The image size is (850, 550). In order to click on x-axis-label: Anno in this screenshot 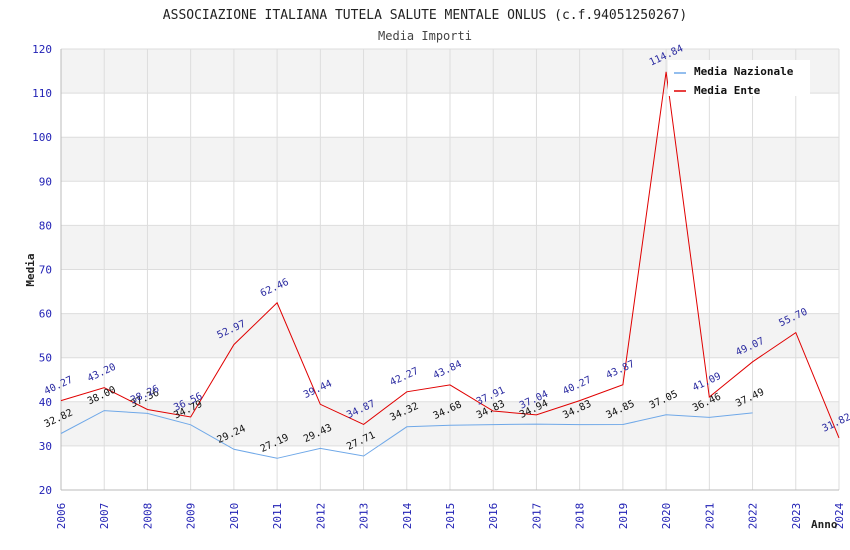, I will do `click(824, 524)`.